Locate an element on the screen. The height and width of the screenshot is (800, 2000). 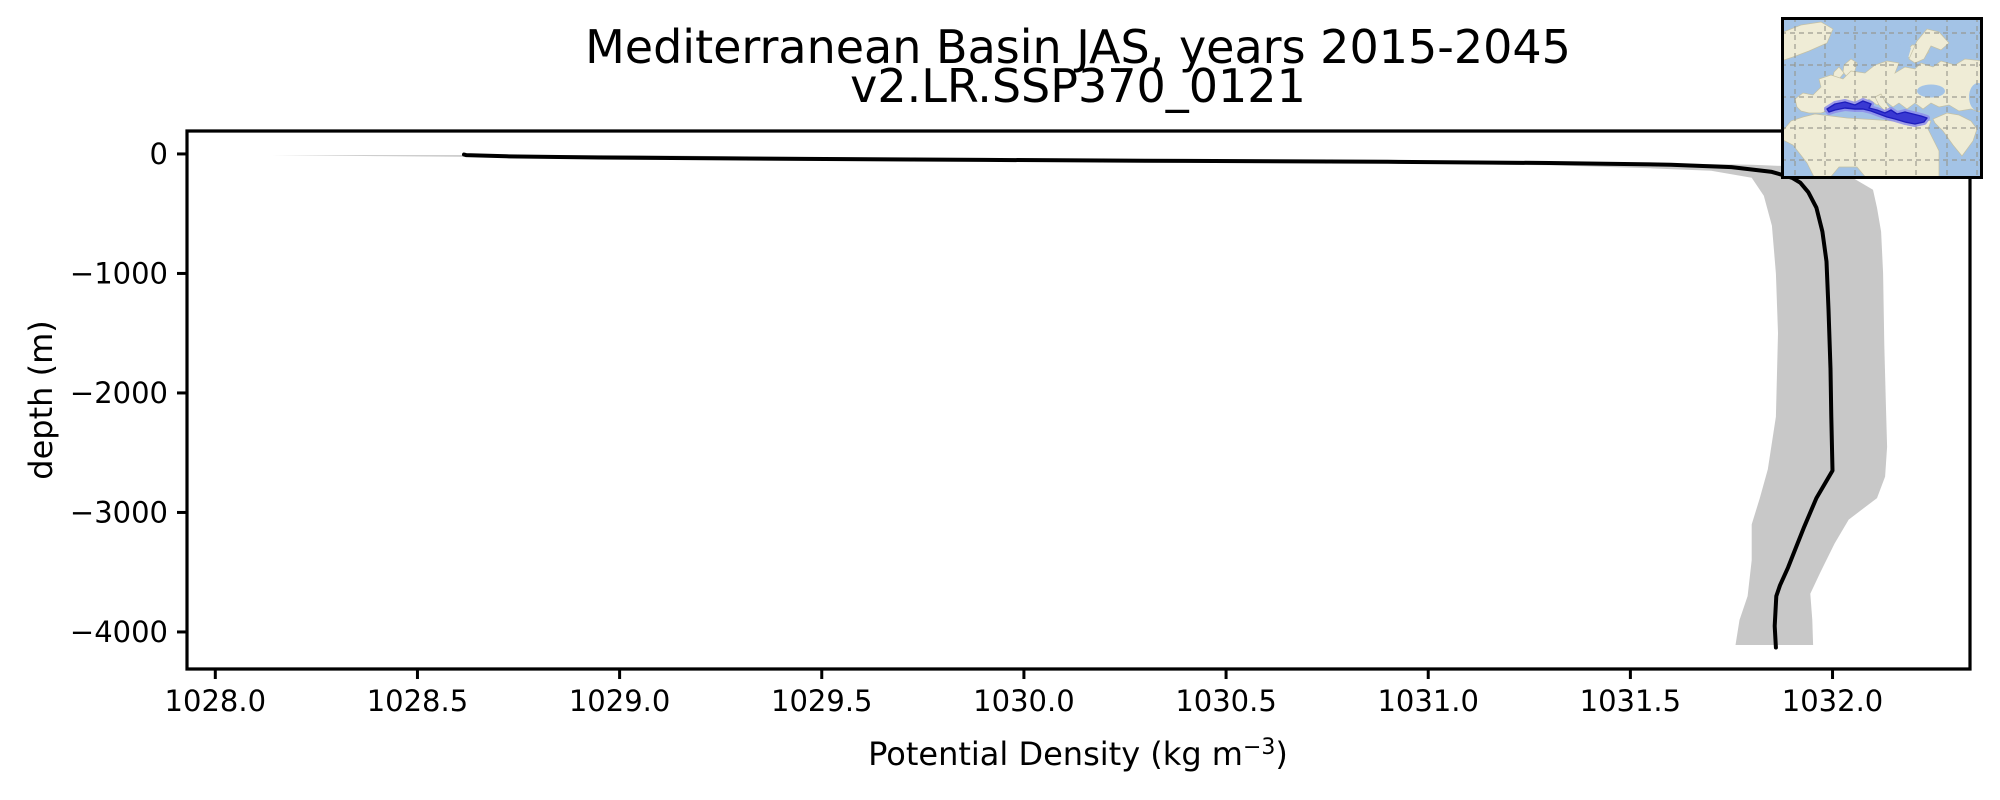
map-caspian-sea is located at coordinates (1975, 97).